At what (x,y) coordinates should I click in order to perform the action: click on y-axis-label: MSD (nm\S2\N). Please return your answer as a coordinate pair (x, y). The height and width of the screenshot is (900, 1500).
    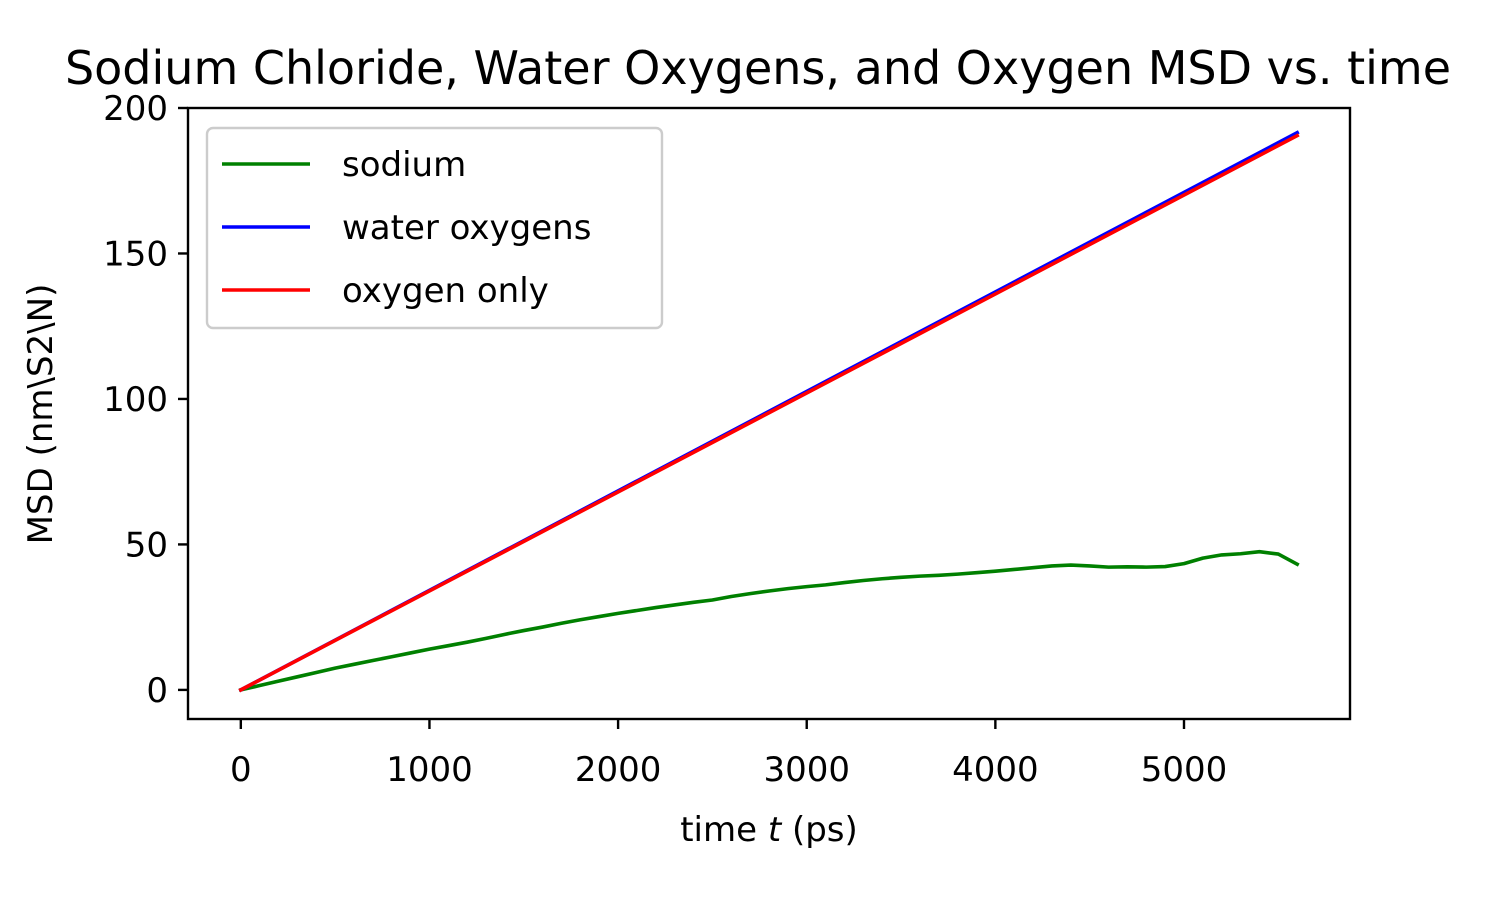
    Looking at the image, I should click on (41, 414).